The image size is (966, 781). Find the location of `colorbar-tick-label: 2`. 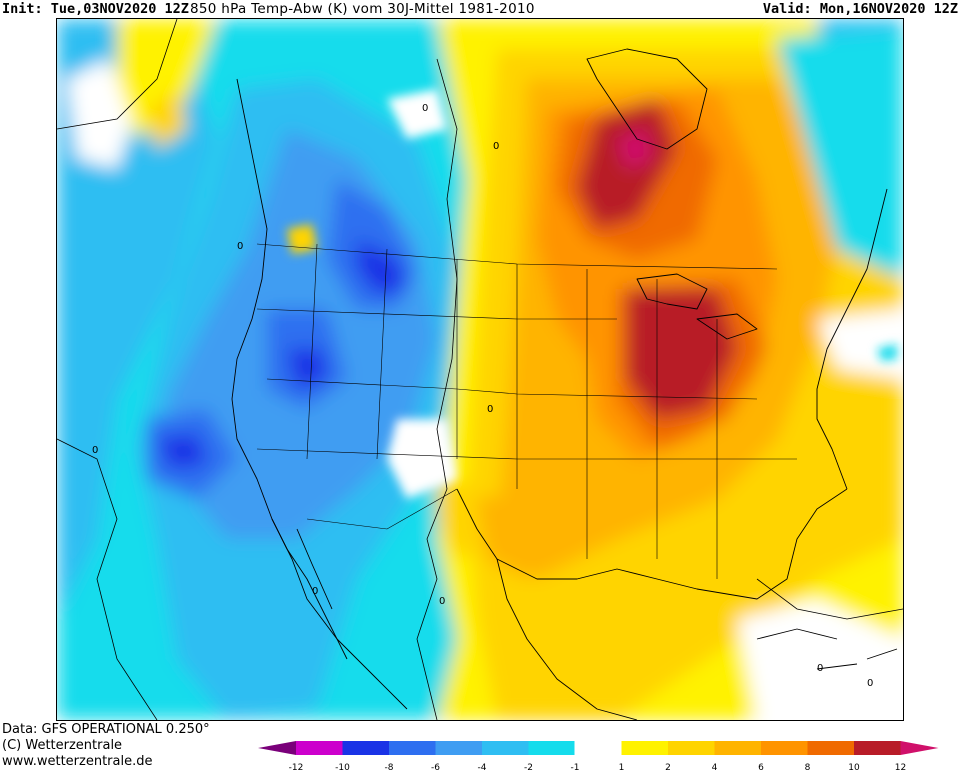

colorbar-tick-label: 2 is located at coordinates (668, 768).